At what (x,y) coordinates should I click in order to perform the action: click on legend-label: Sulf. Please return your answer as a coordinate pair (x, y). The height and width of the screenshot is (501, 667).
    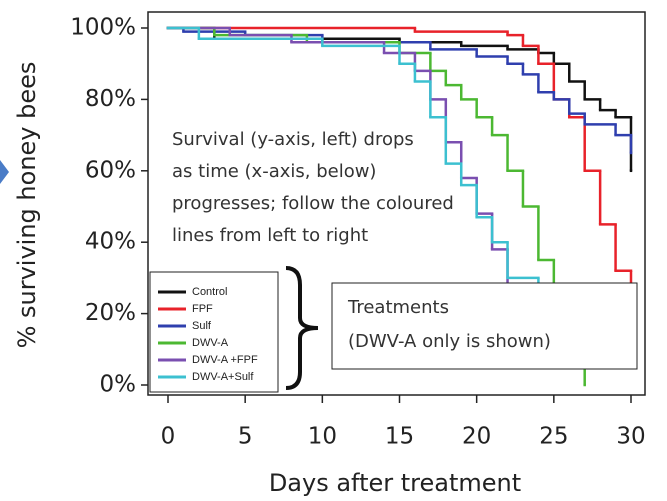
    Looking at the image, I should click on (202, 326).